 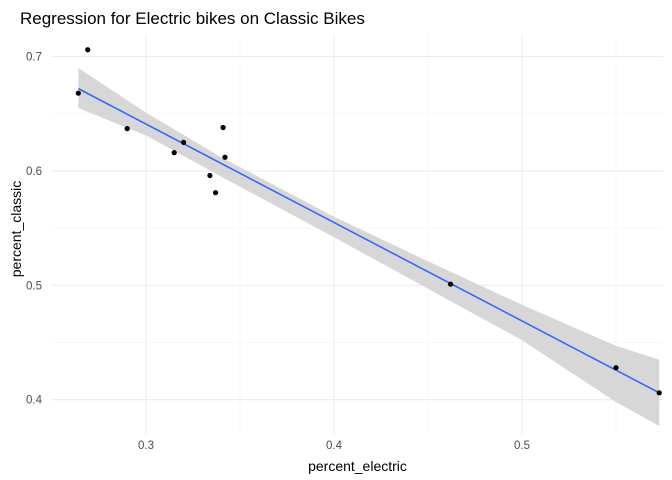 I want to click on x-tick-labels: 0.3 0.4 0.5, so click(x=334, y=446).